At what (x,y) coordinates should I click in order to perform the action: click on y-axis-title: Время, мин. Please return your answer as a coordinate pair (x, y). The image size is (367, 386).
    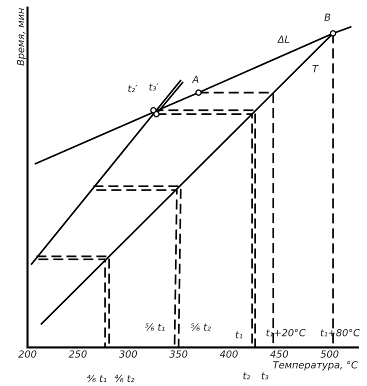
    Looking at the image, I should click on (21, 37).